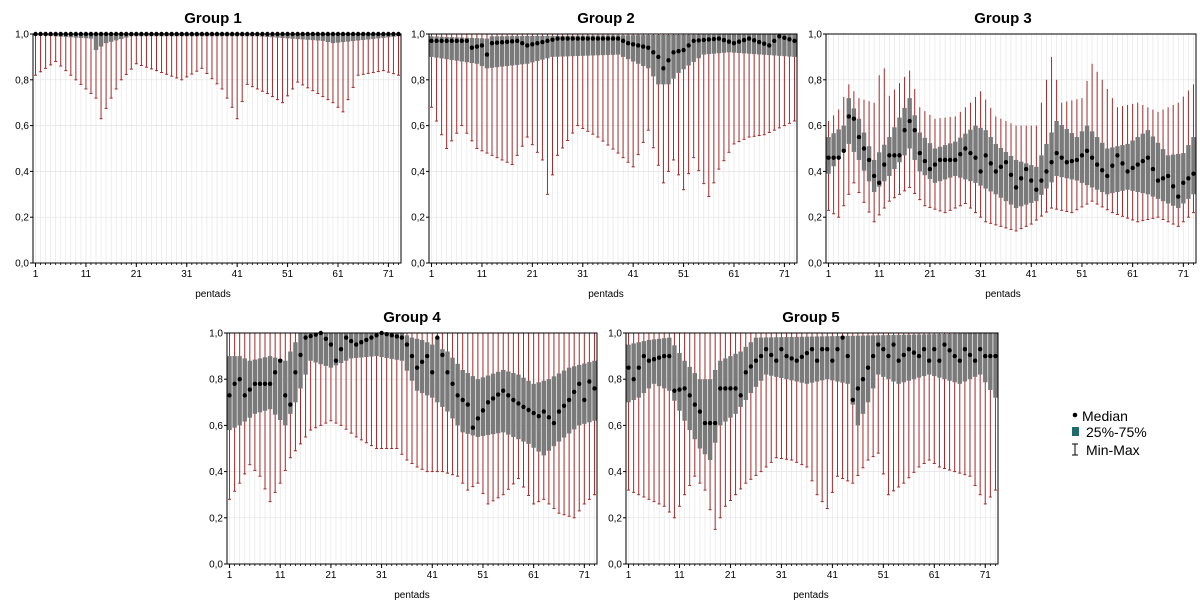 This screenshot has height=603, width=1200. Describe the element at coordinates (187, 274) in the screenshot. I see `x-tick-label: 31` at that location.